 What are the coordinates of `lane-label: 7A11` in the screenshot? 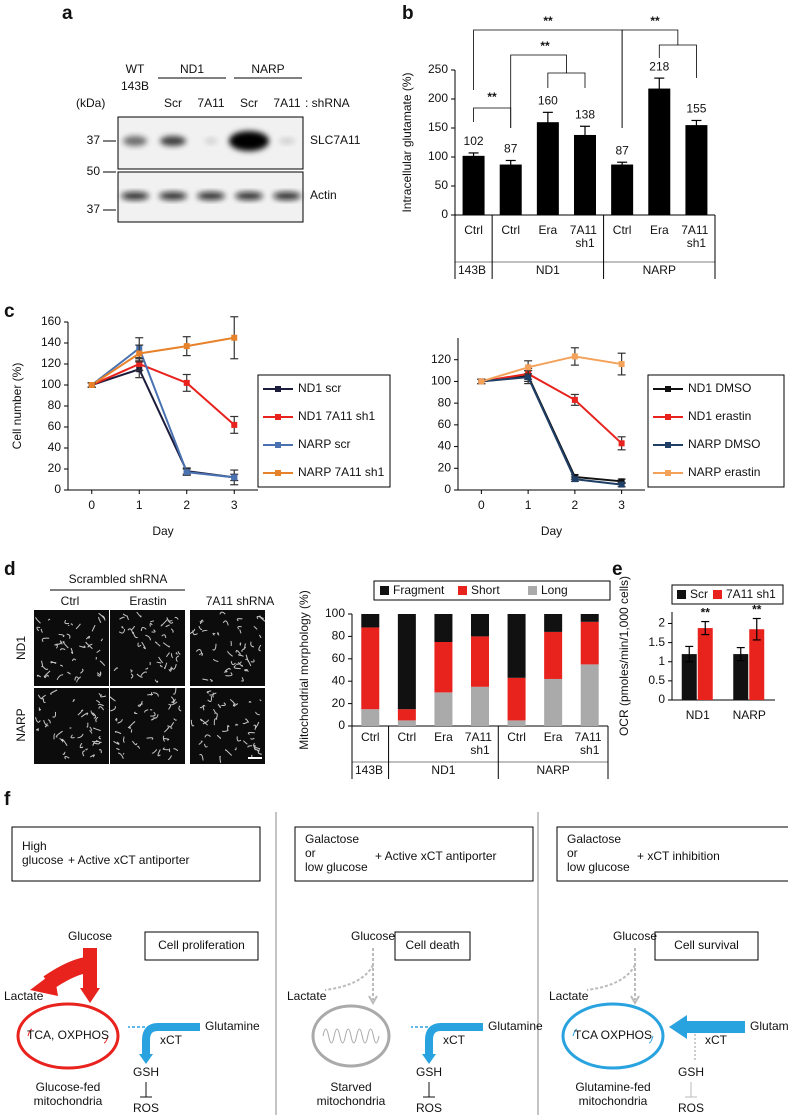 It's located at (210, 103).